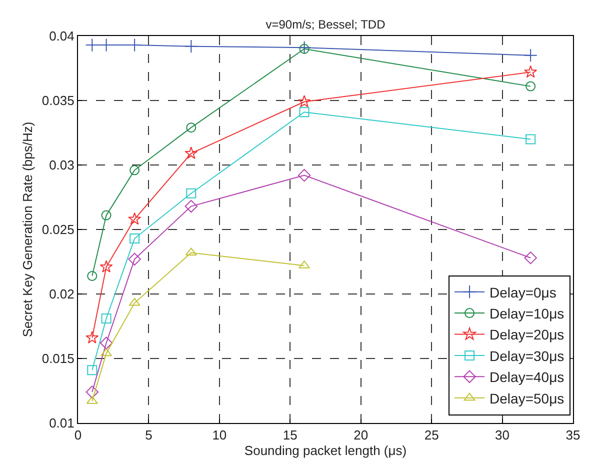  I want to click on y-tick-label: 0.025, so click(58, 230).